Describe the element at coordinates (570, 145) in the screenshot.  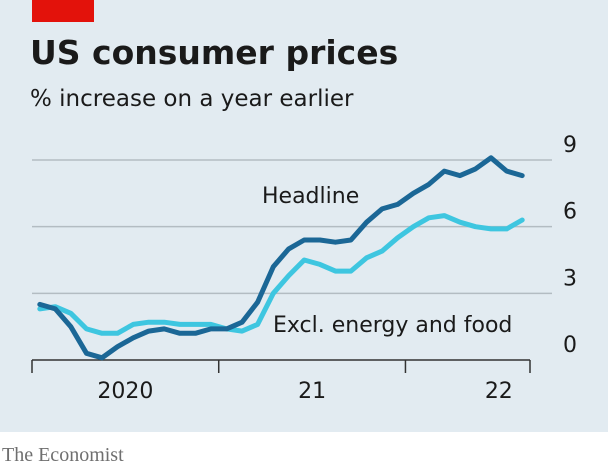
I see `y-tick-label: 9` at that location.